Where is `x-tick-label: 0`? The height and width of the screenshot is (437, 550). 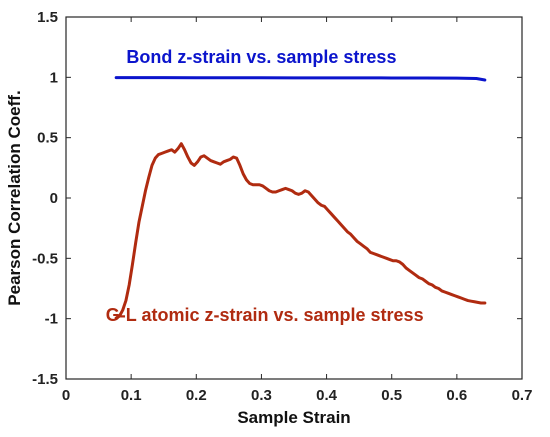
x-tick-label: 0 is located at coordinates (66, 395).